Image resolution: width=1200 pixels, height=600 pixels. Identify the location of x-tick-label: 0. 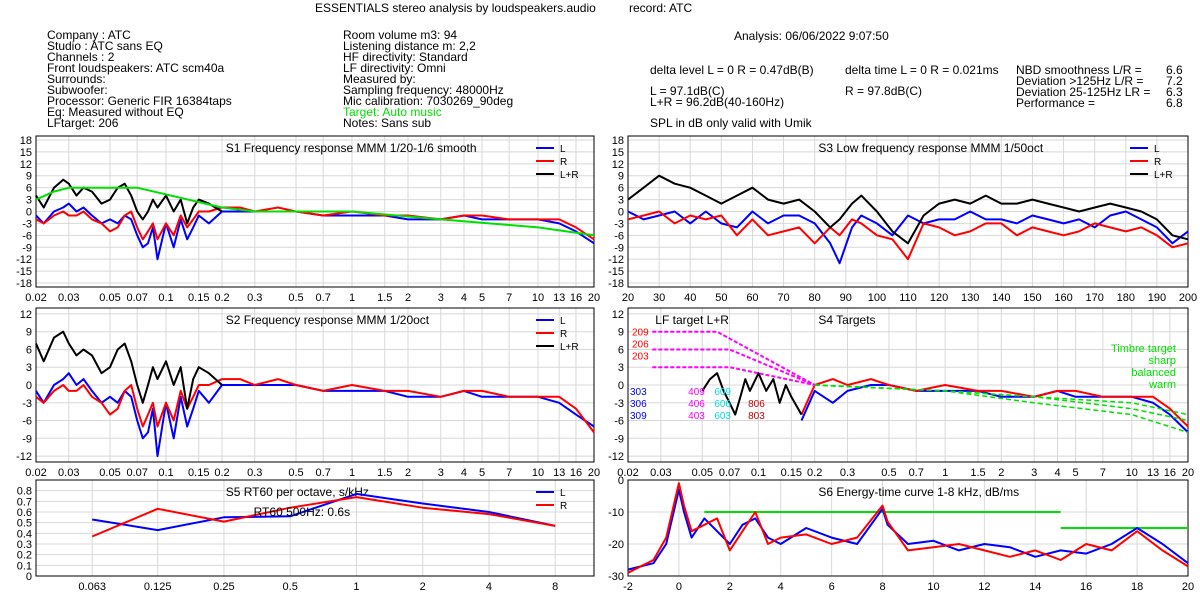
(679, 587).